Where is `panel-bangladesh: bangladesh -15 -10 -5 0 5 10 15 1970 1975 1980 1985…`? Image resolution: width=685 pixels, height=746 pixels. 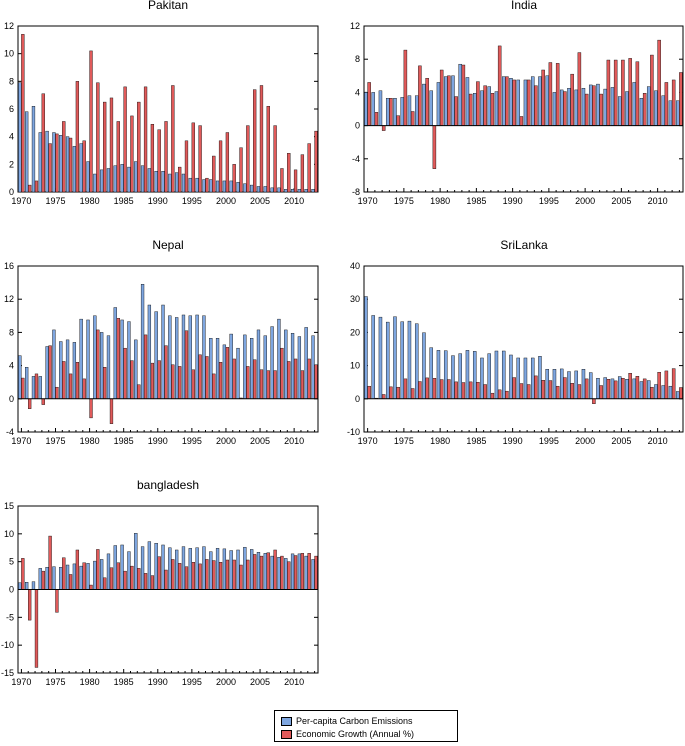 panel-bangladesh: bangladesh -15 -10 -5 0 5 10 15 1970 1975 1980 1985… is located at coordinates (160, 582).